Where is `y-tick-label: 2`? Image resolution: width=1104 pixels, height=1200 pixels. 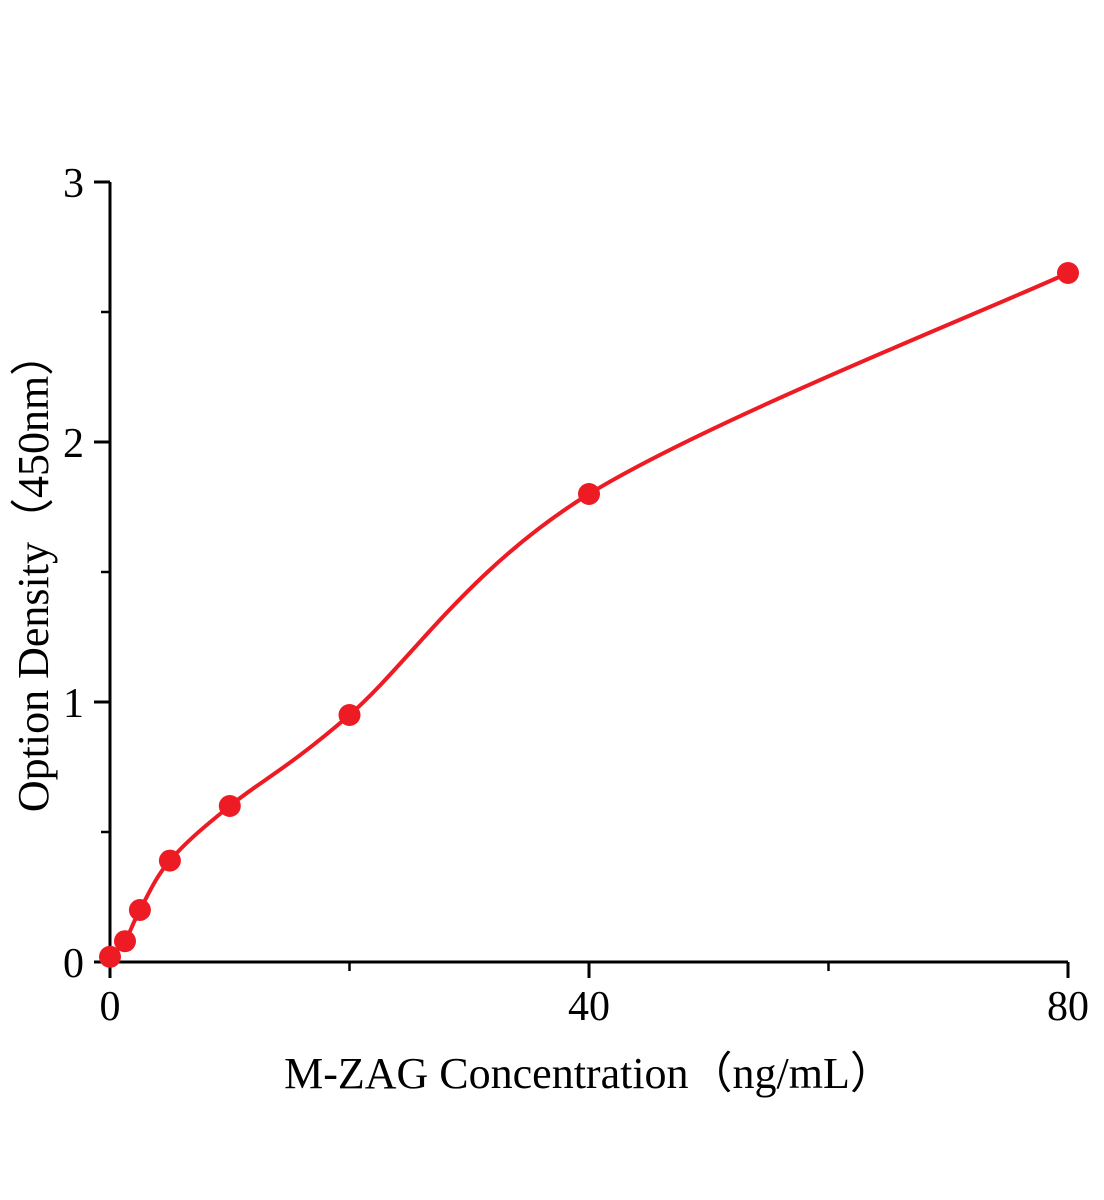
y-tick-label: 2 is located at coordinates (73, 444).